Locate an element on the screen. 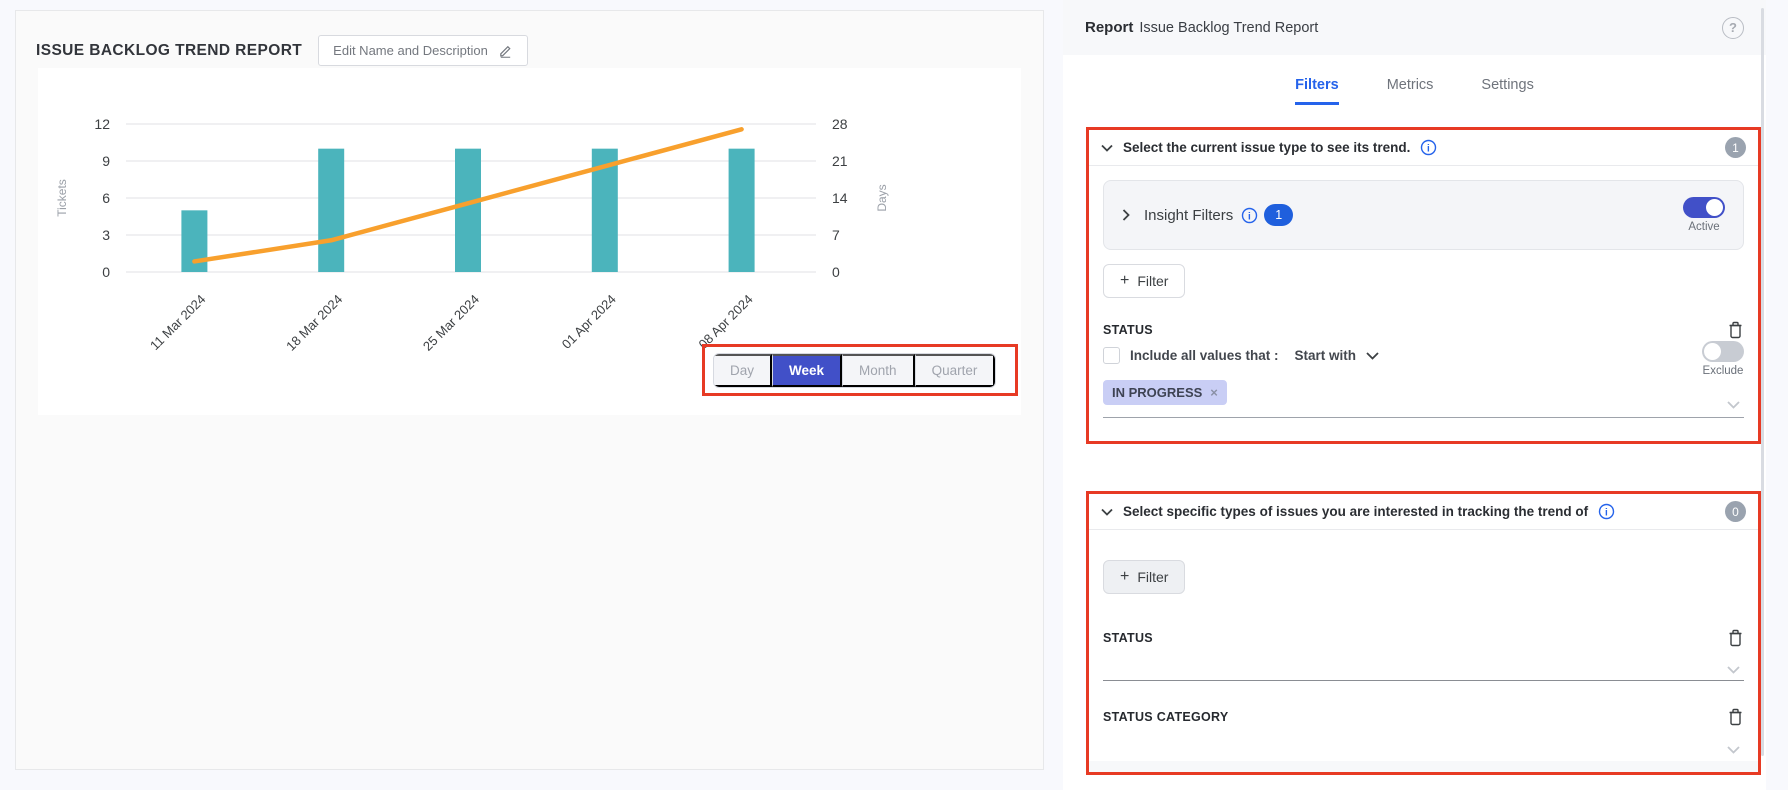 The height and width of the screenshot is (790, 1788). panel-tabs: Filters Metrics Settings is located at coordinates (1414, 91).